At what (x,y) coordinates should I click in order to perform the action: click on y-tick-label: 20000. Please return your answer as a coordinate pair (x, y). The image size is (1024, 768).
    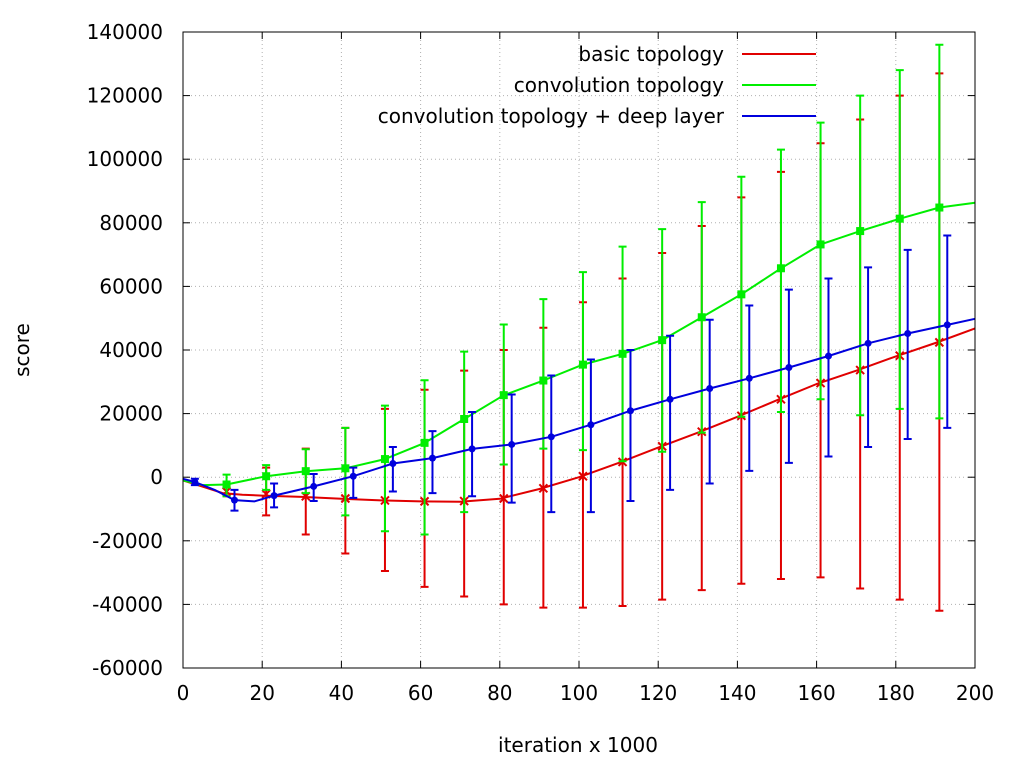
    Looking at the image, I should click on (131, 414).